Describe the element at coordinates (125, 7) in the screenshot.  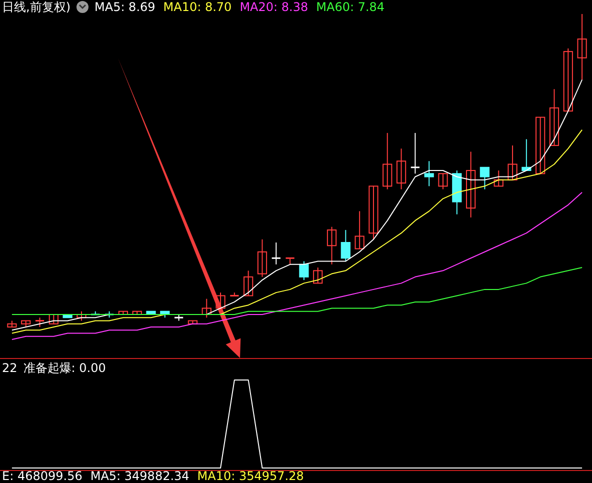
I see `text: MA5: 8.69` at that location.